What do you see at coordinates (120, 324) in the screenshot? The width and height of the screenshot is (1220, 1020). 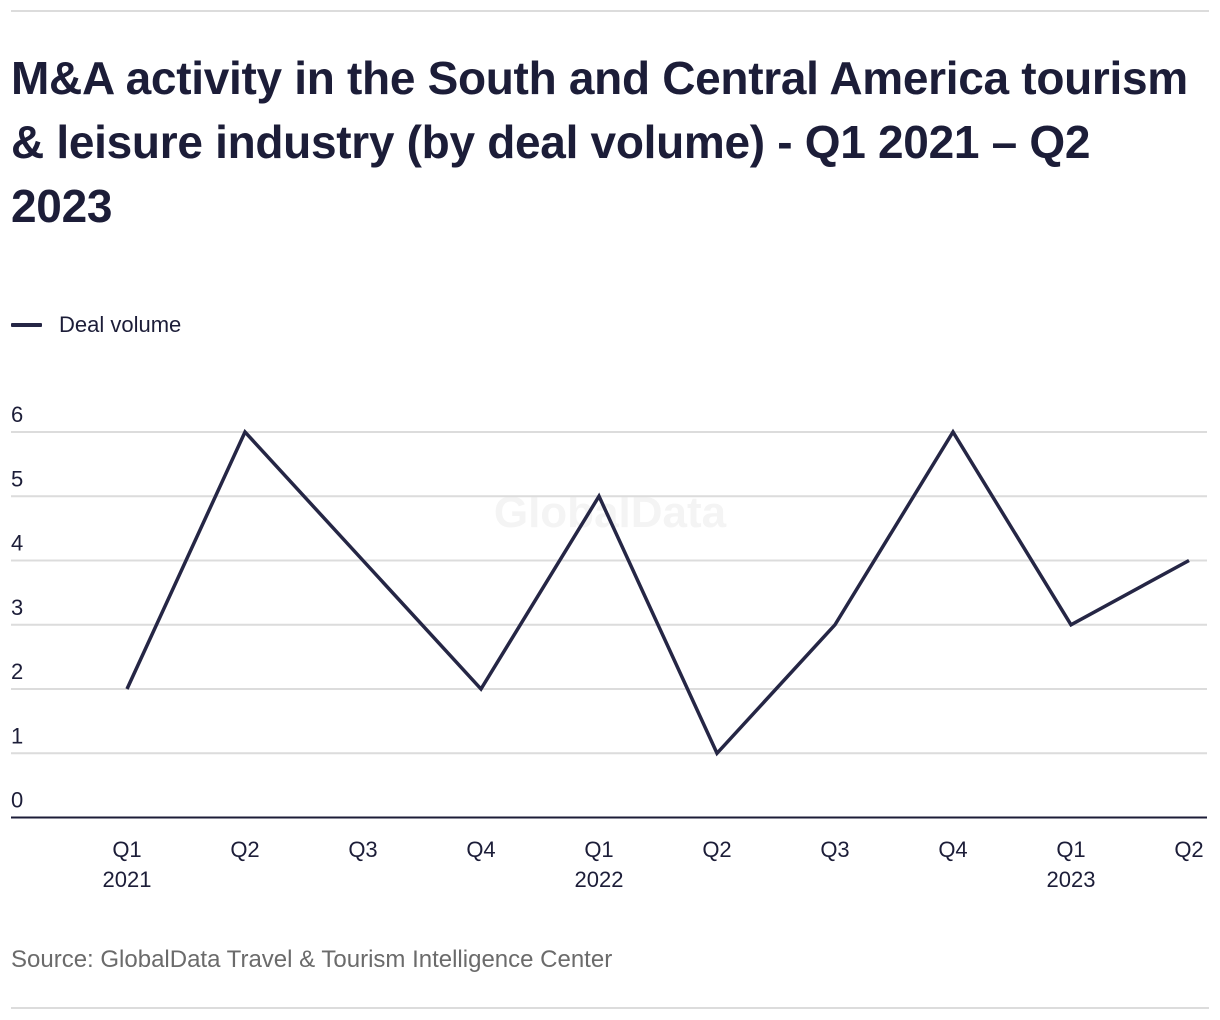 I see `legend-label: Deal volume` at bounding box center [120, 324].